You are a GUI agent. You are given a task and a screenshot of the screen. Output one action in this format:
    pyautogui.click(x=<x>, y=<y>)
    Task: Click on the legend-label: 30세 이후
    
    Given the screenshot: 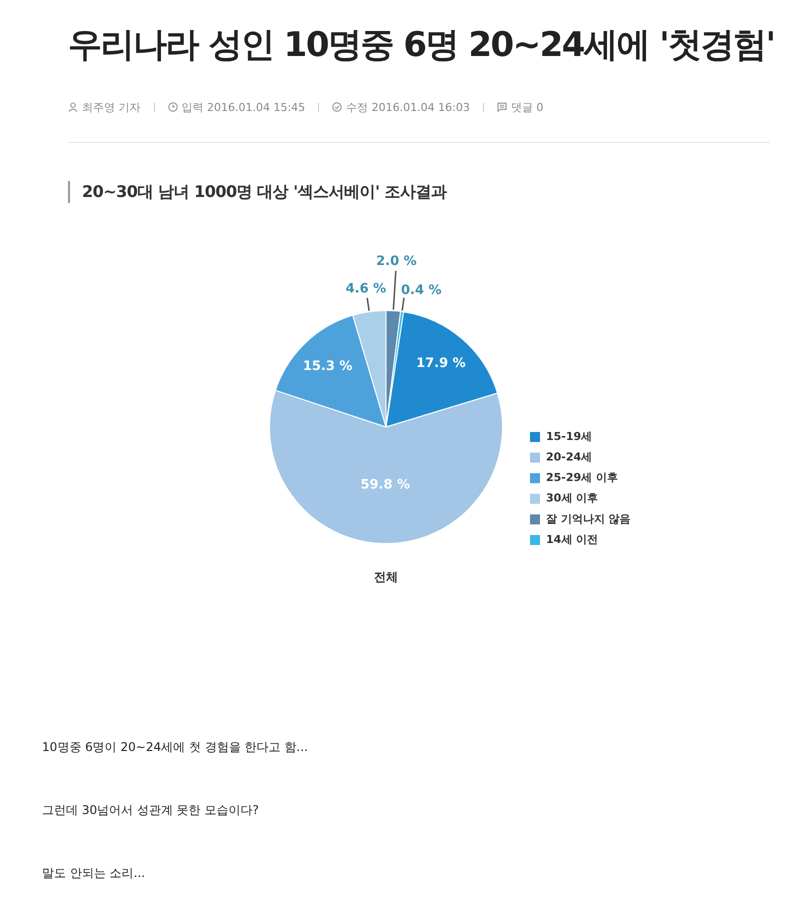 What is the action you would take?
    pyautogui.click(x=572, y=498)
    